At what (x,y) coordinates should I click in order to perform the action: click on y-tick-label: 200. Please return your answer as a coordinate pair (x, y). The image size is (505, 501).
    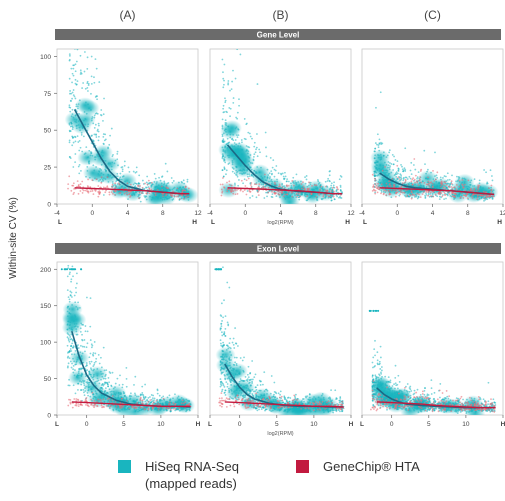
    Looking at the image, I should click on (45, 270).